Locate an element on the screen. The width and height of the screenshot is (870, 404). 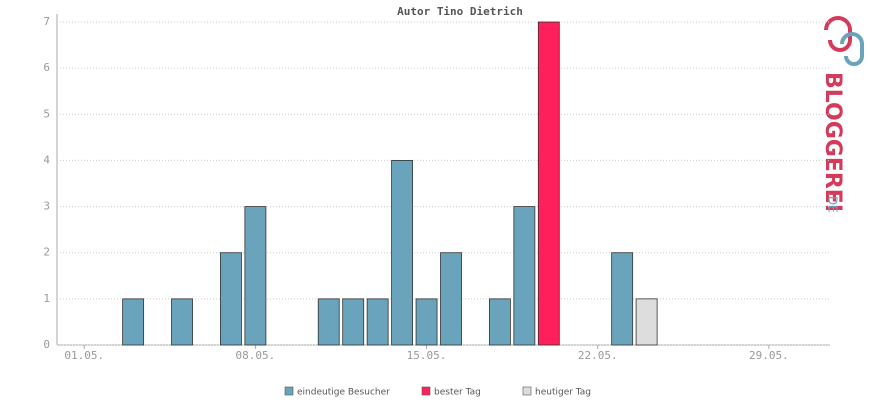
x-tick-label: 08.05. is located at coordinates (256, 355).